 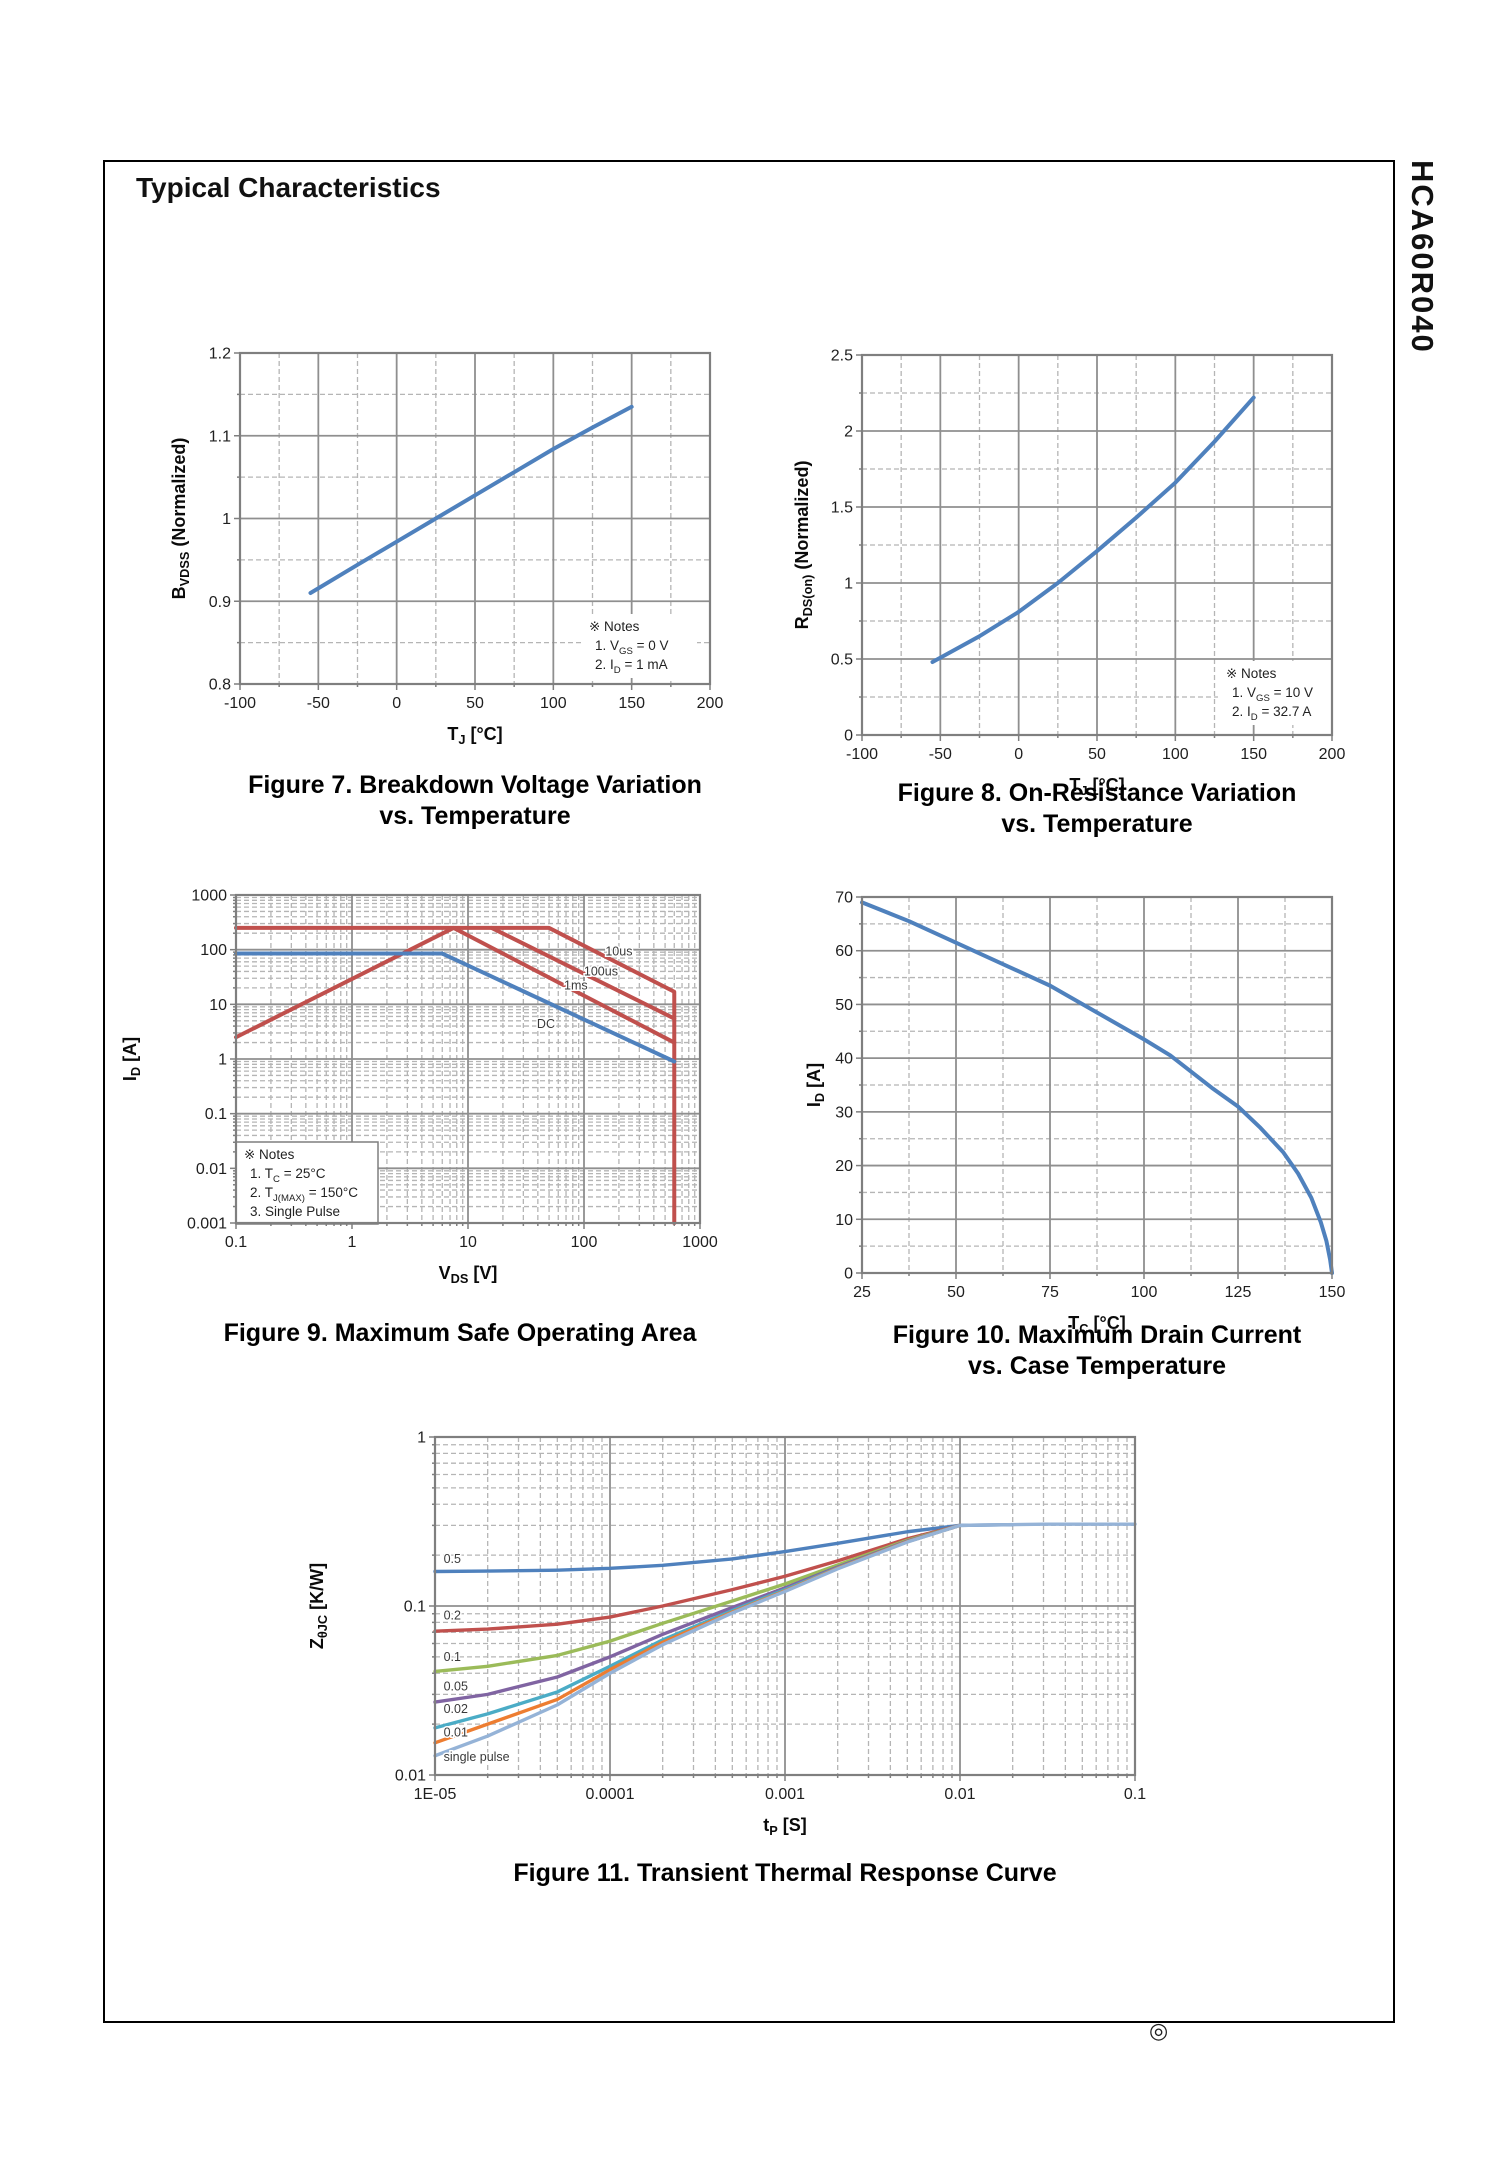 What do you see at coordinates (288, 1175) in the screenshot?
I see `svg-text: 1. TC = 25°C` at bounding box center [288, 1175].